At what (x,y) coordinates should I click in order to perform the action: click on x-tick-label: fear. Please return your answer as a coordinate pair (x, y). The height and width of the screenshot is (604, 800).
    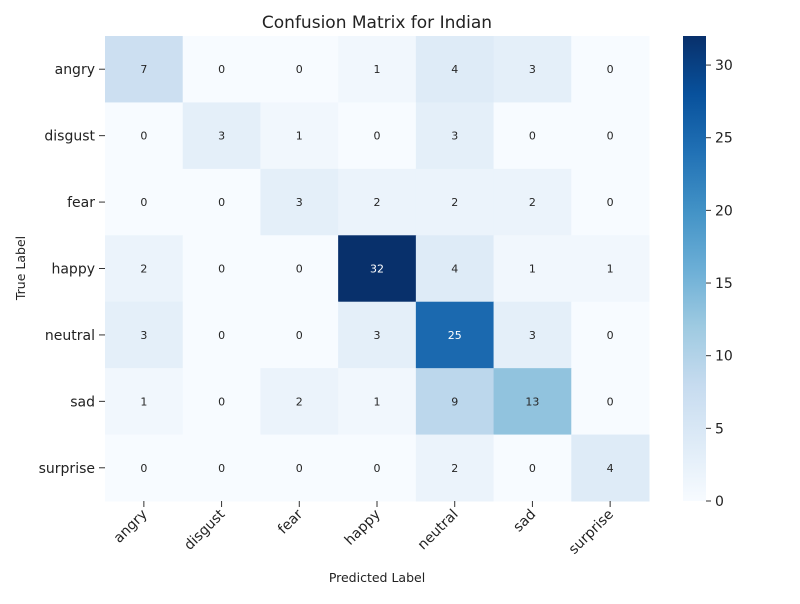
    Looking at the image, I should click on (290, 521).